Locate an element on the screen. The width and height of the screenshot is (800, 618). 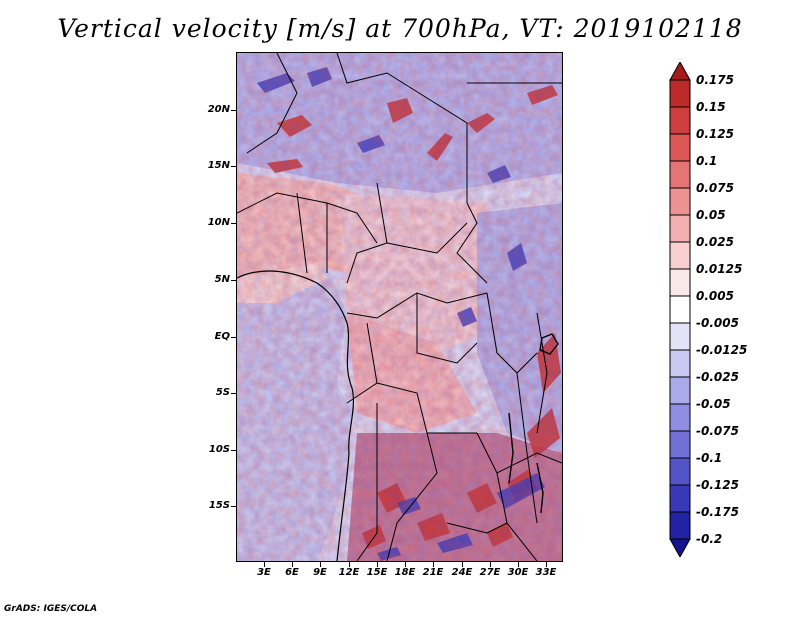
colorbar-level-label: 0.075 is located at coordinates (715, 188).